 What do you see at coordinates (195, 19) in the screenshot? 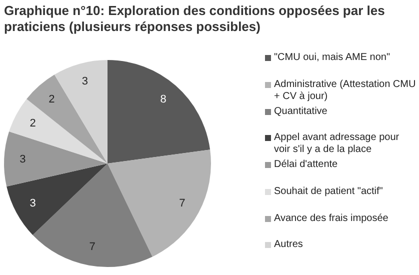
I see `chart-title: Graphique n°10: Exploration des conditions opposées par les praticiens (plusieurs réponses possibles)` at bounding box center [195, 19].